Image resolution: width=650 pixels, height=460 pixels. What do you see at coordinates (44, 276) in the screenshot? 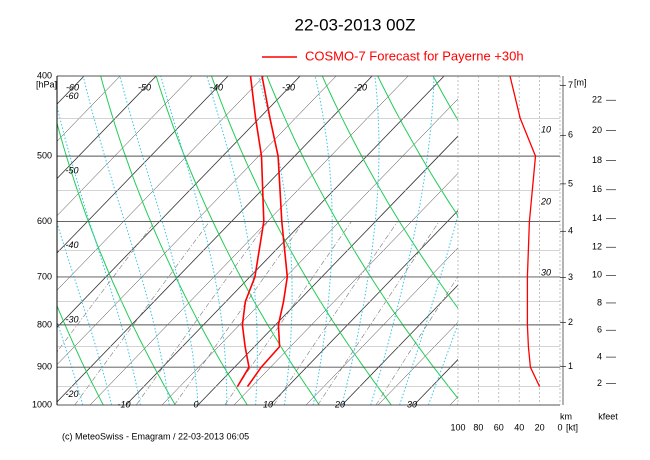
I see `y-tick-label: 700` at bounding box center [44, 276].